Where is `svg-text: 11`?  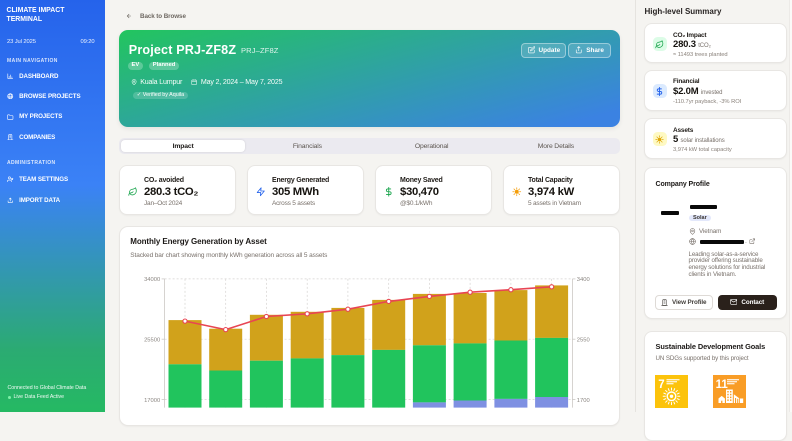 svg-text: 11 is located at coordinates (721, 385).